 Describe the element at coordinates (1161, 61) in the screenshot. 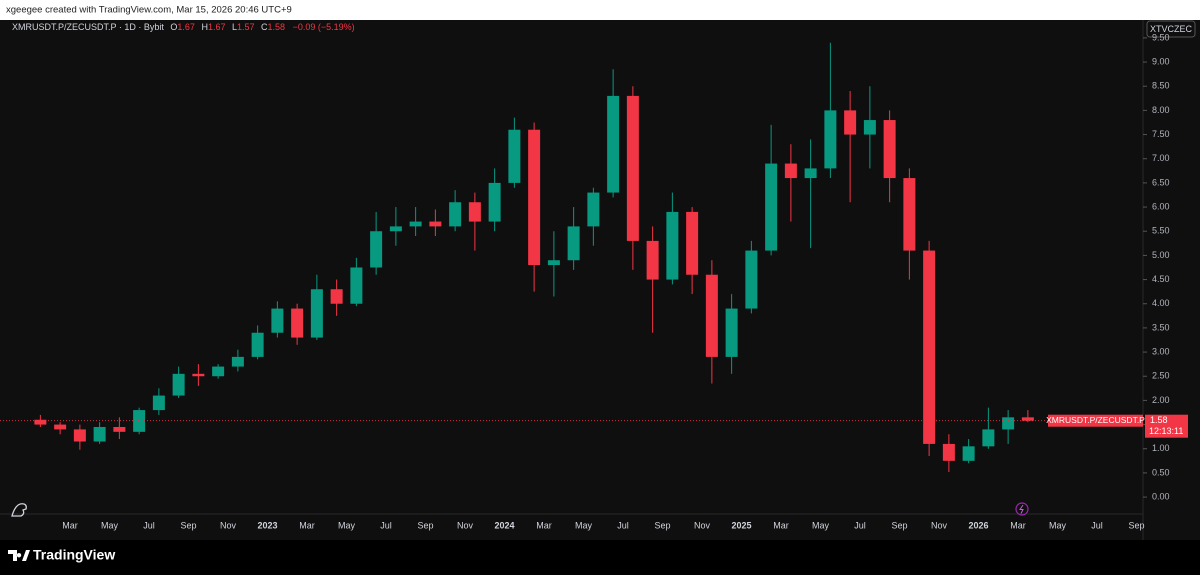

I see `y-tick-label: 9.00` at that location.